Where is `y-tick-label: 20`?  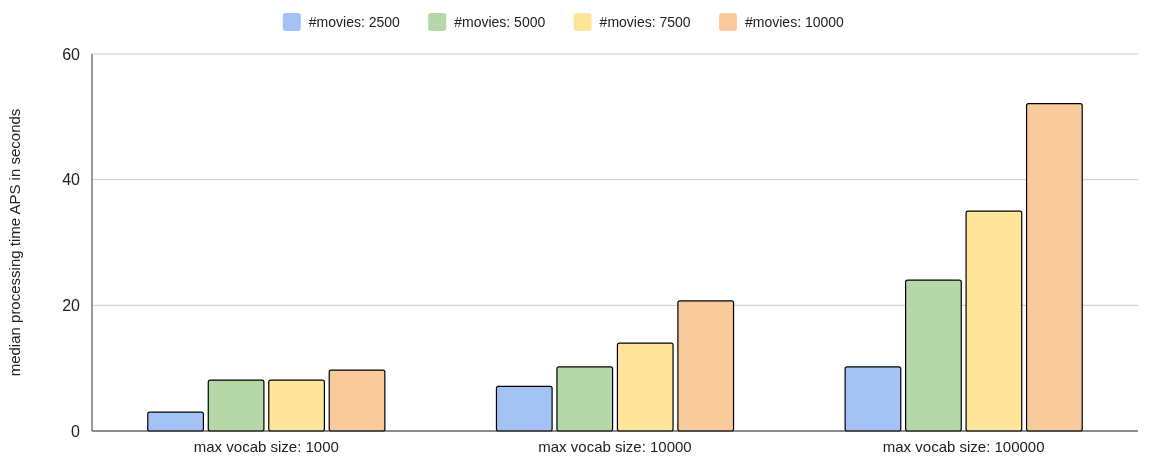
y-tick-label: 20 is located at coordinates (71, 305).